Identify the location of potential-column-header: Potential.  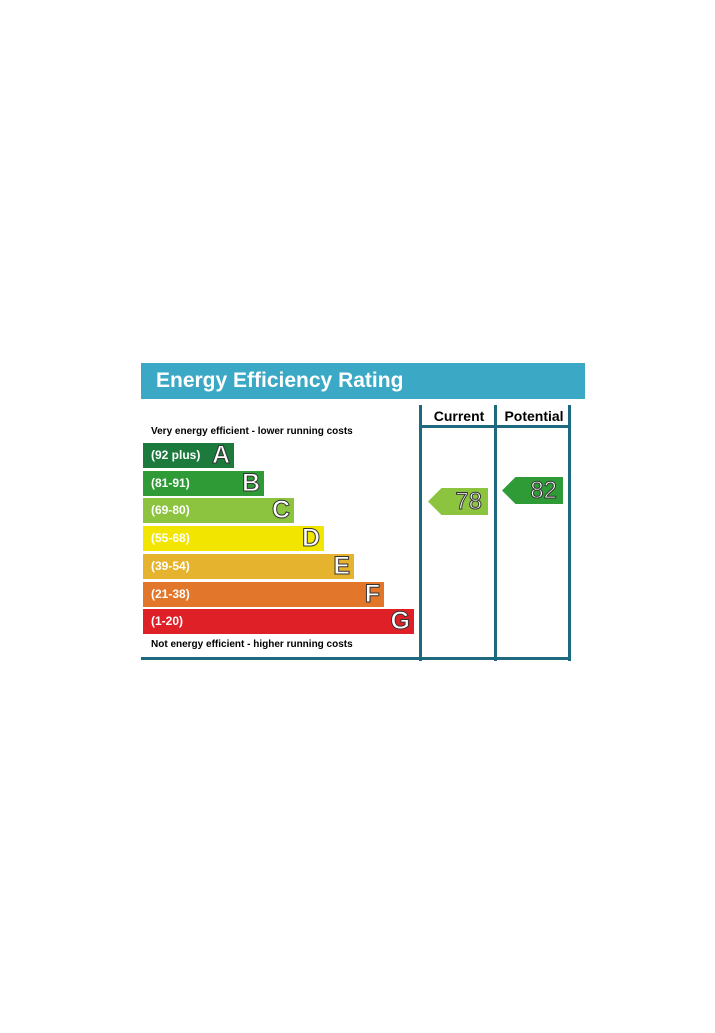
(534, 416).